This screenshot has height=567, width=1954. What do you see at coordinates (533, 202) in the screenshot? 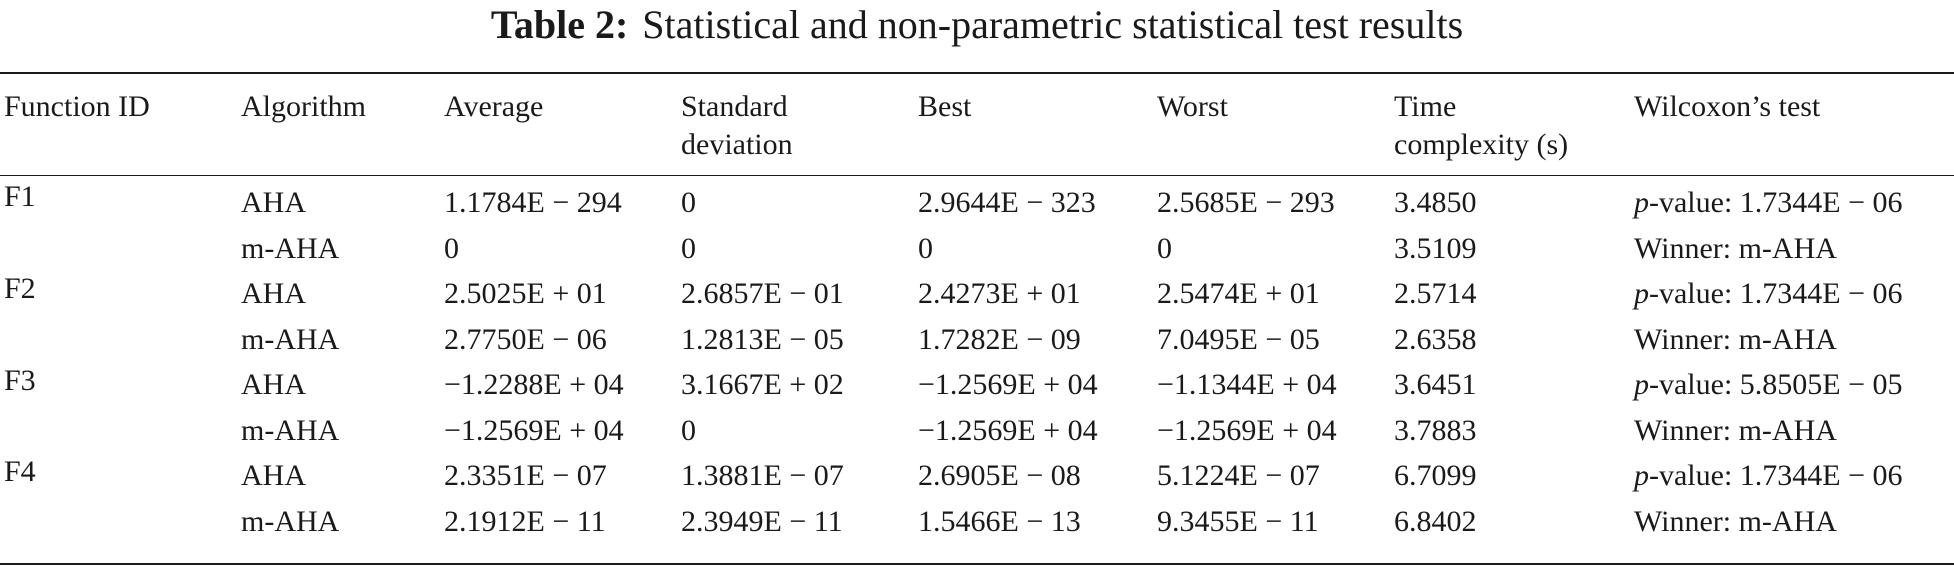
I see `cell-average: 1.1784E − 294` at bounding box center [533, 202].